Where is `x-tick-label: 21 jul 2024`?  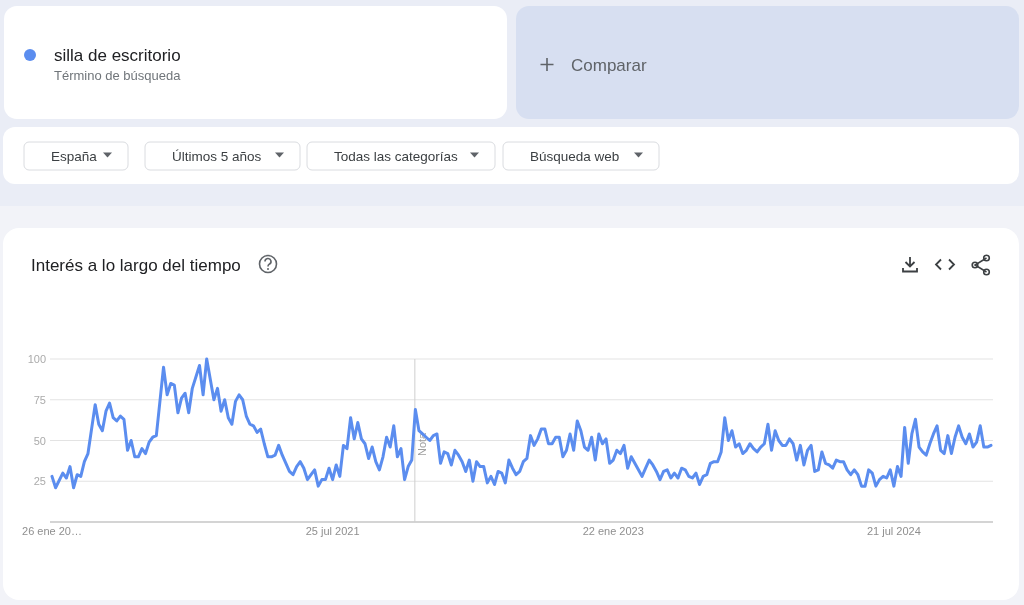 x-tick-label: 21 jul 2024 is located at coordinates (893, 531).